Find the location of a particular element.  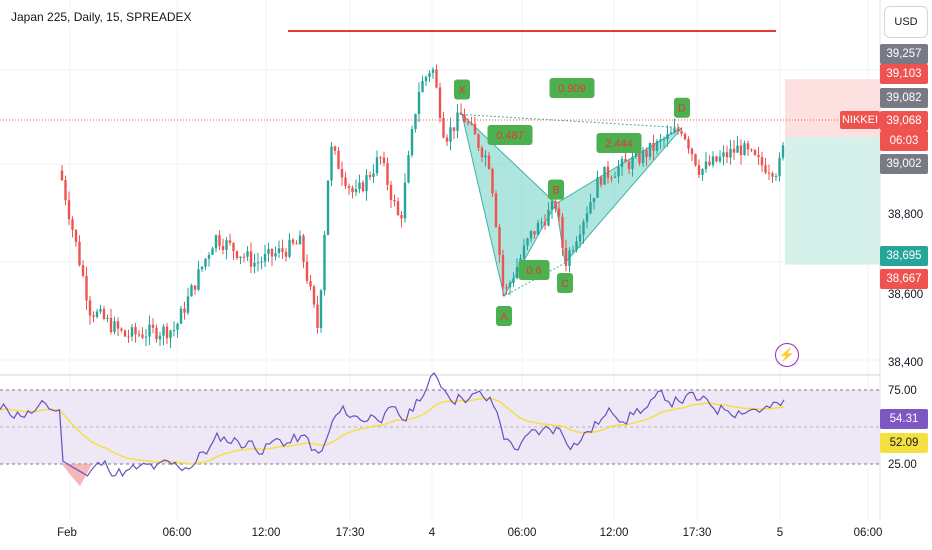

time-axis-label: 5 is located at coordinates (780, 533).